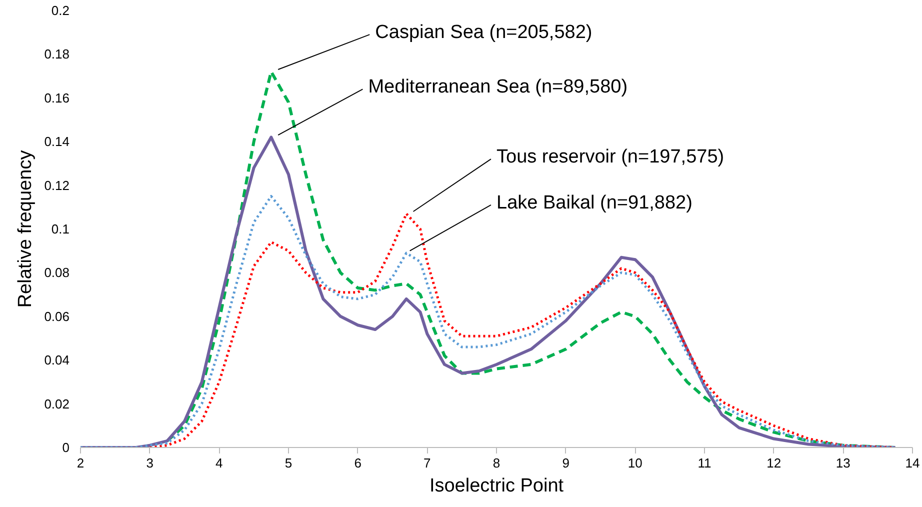 This screenshot has width=922, height=507. I want to click on x-tick-label: 11, so click(705, 463).